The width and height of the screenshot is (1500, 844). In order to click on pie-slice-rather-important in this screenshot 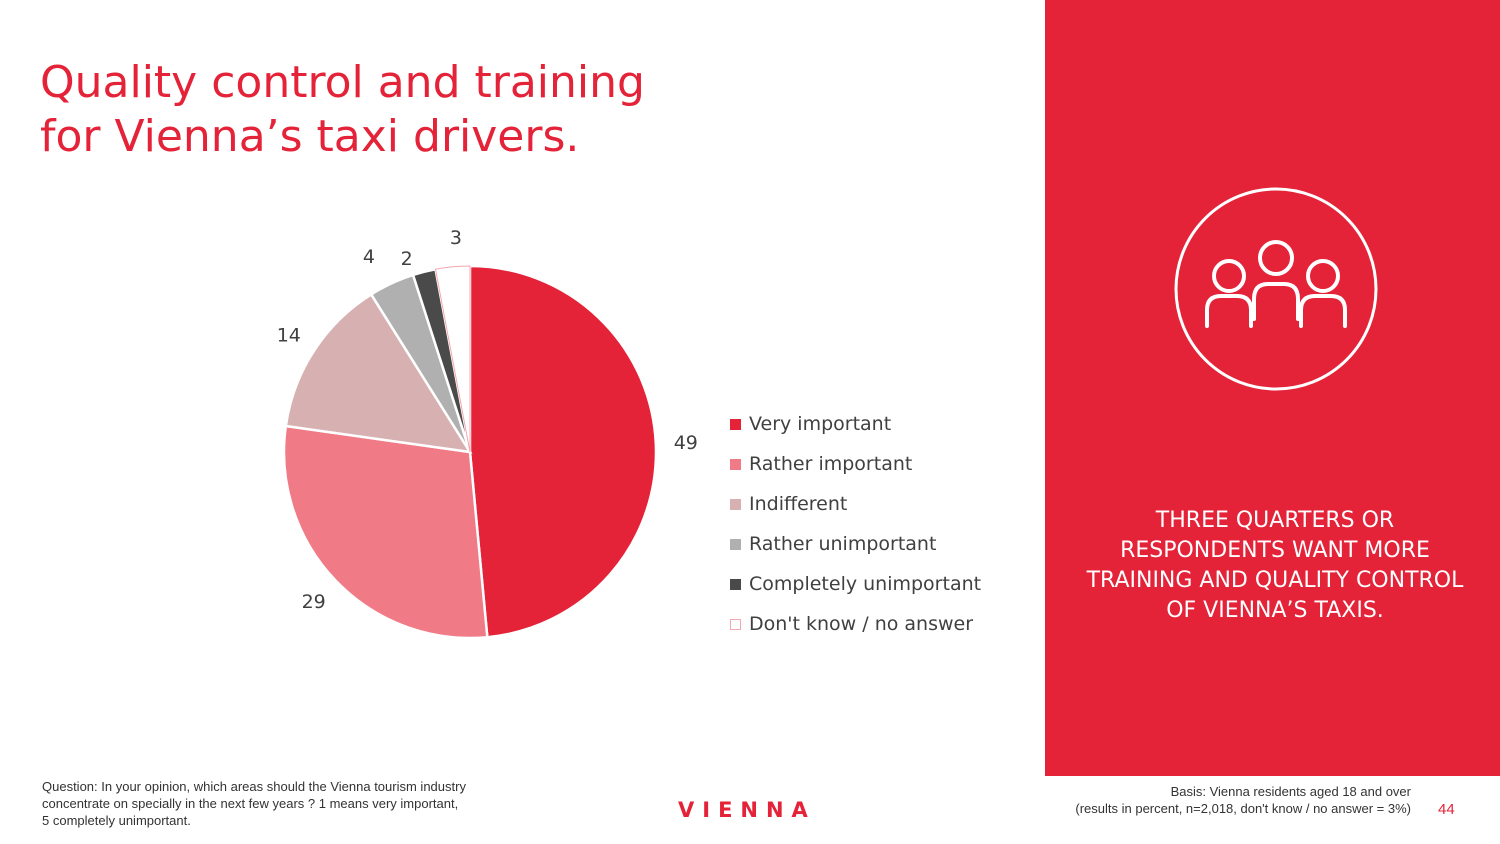, I will do `click(385, 532)`.